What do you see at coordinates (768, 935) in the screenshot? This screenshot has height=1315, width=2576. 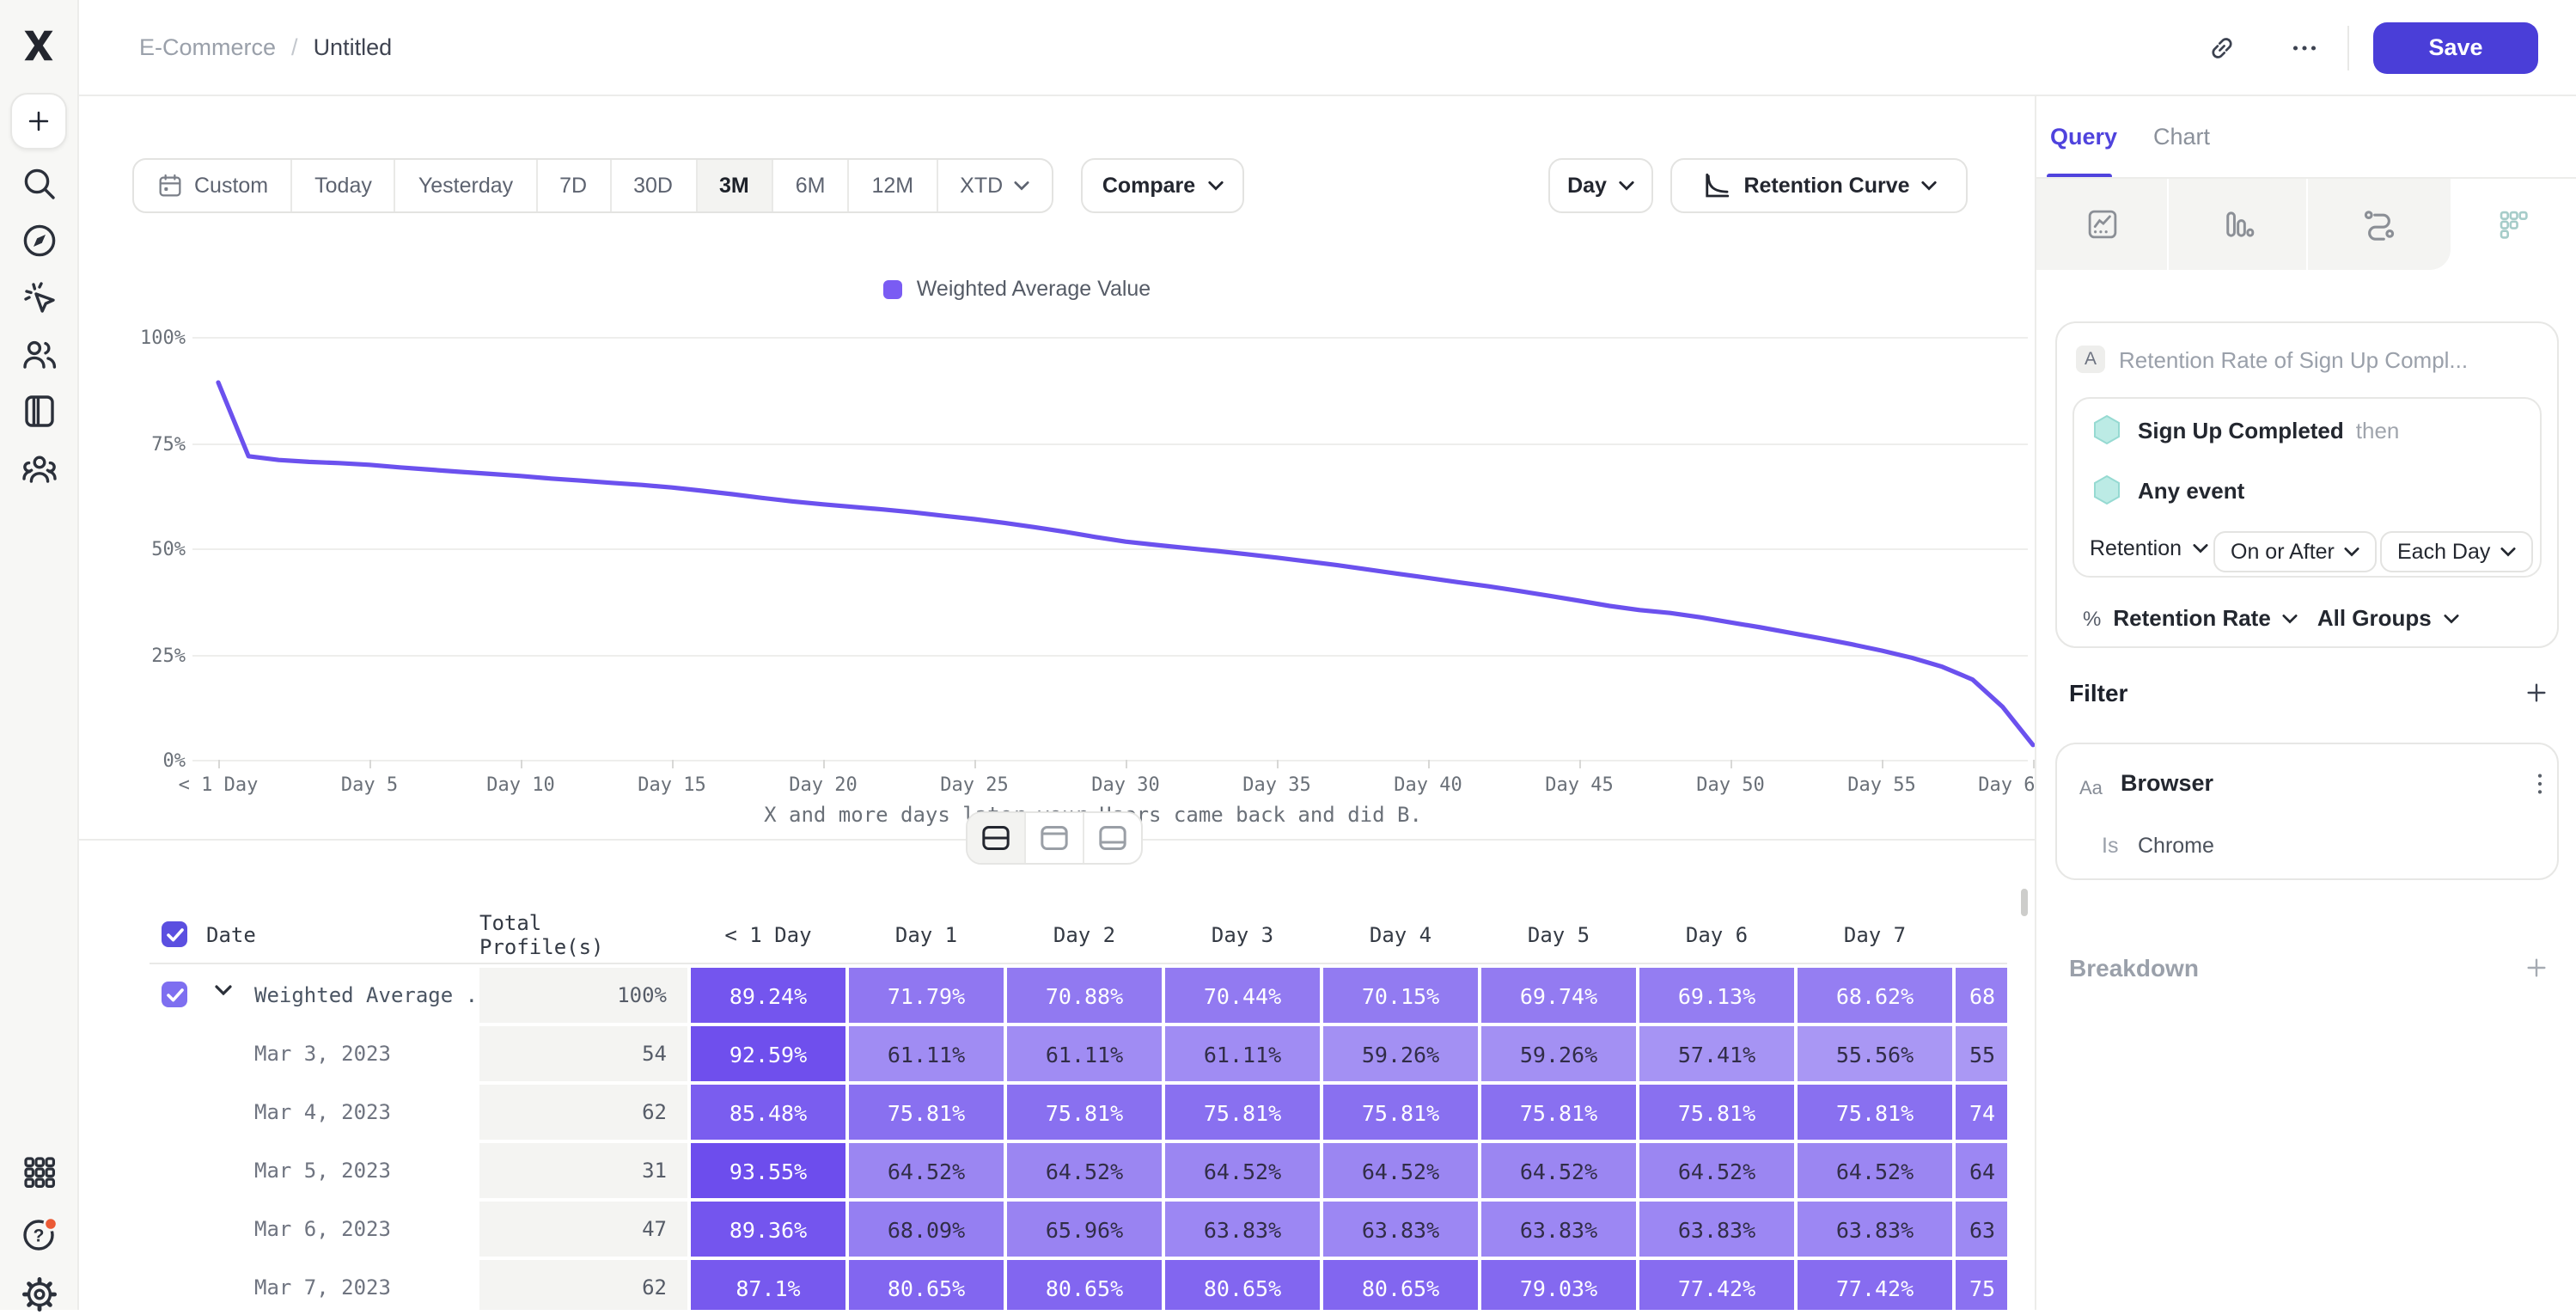 I see `column-header-day: < 1 Day` at bounding box center [768, 935].